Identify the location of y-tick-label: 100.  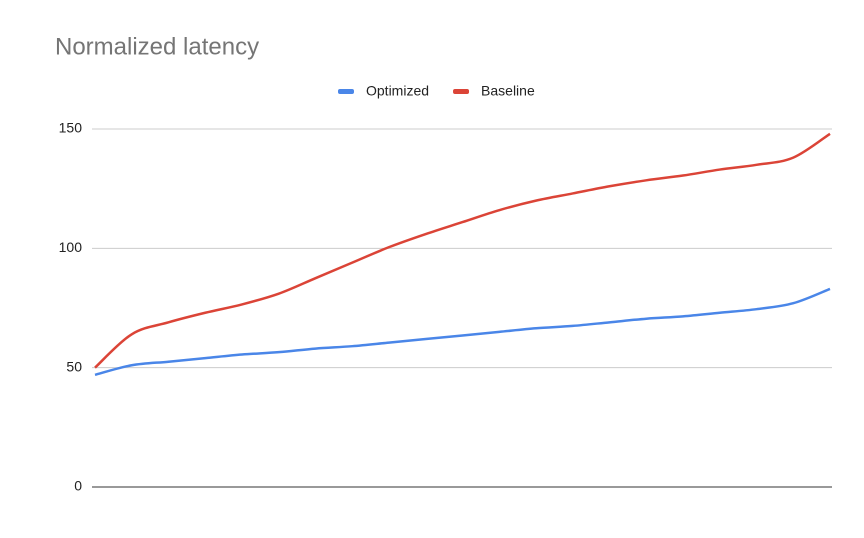
(71, 247).